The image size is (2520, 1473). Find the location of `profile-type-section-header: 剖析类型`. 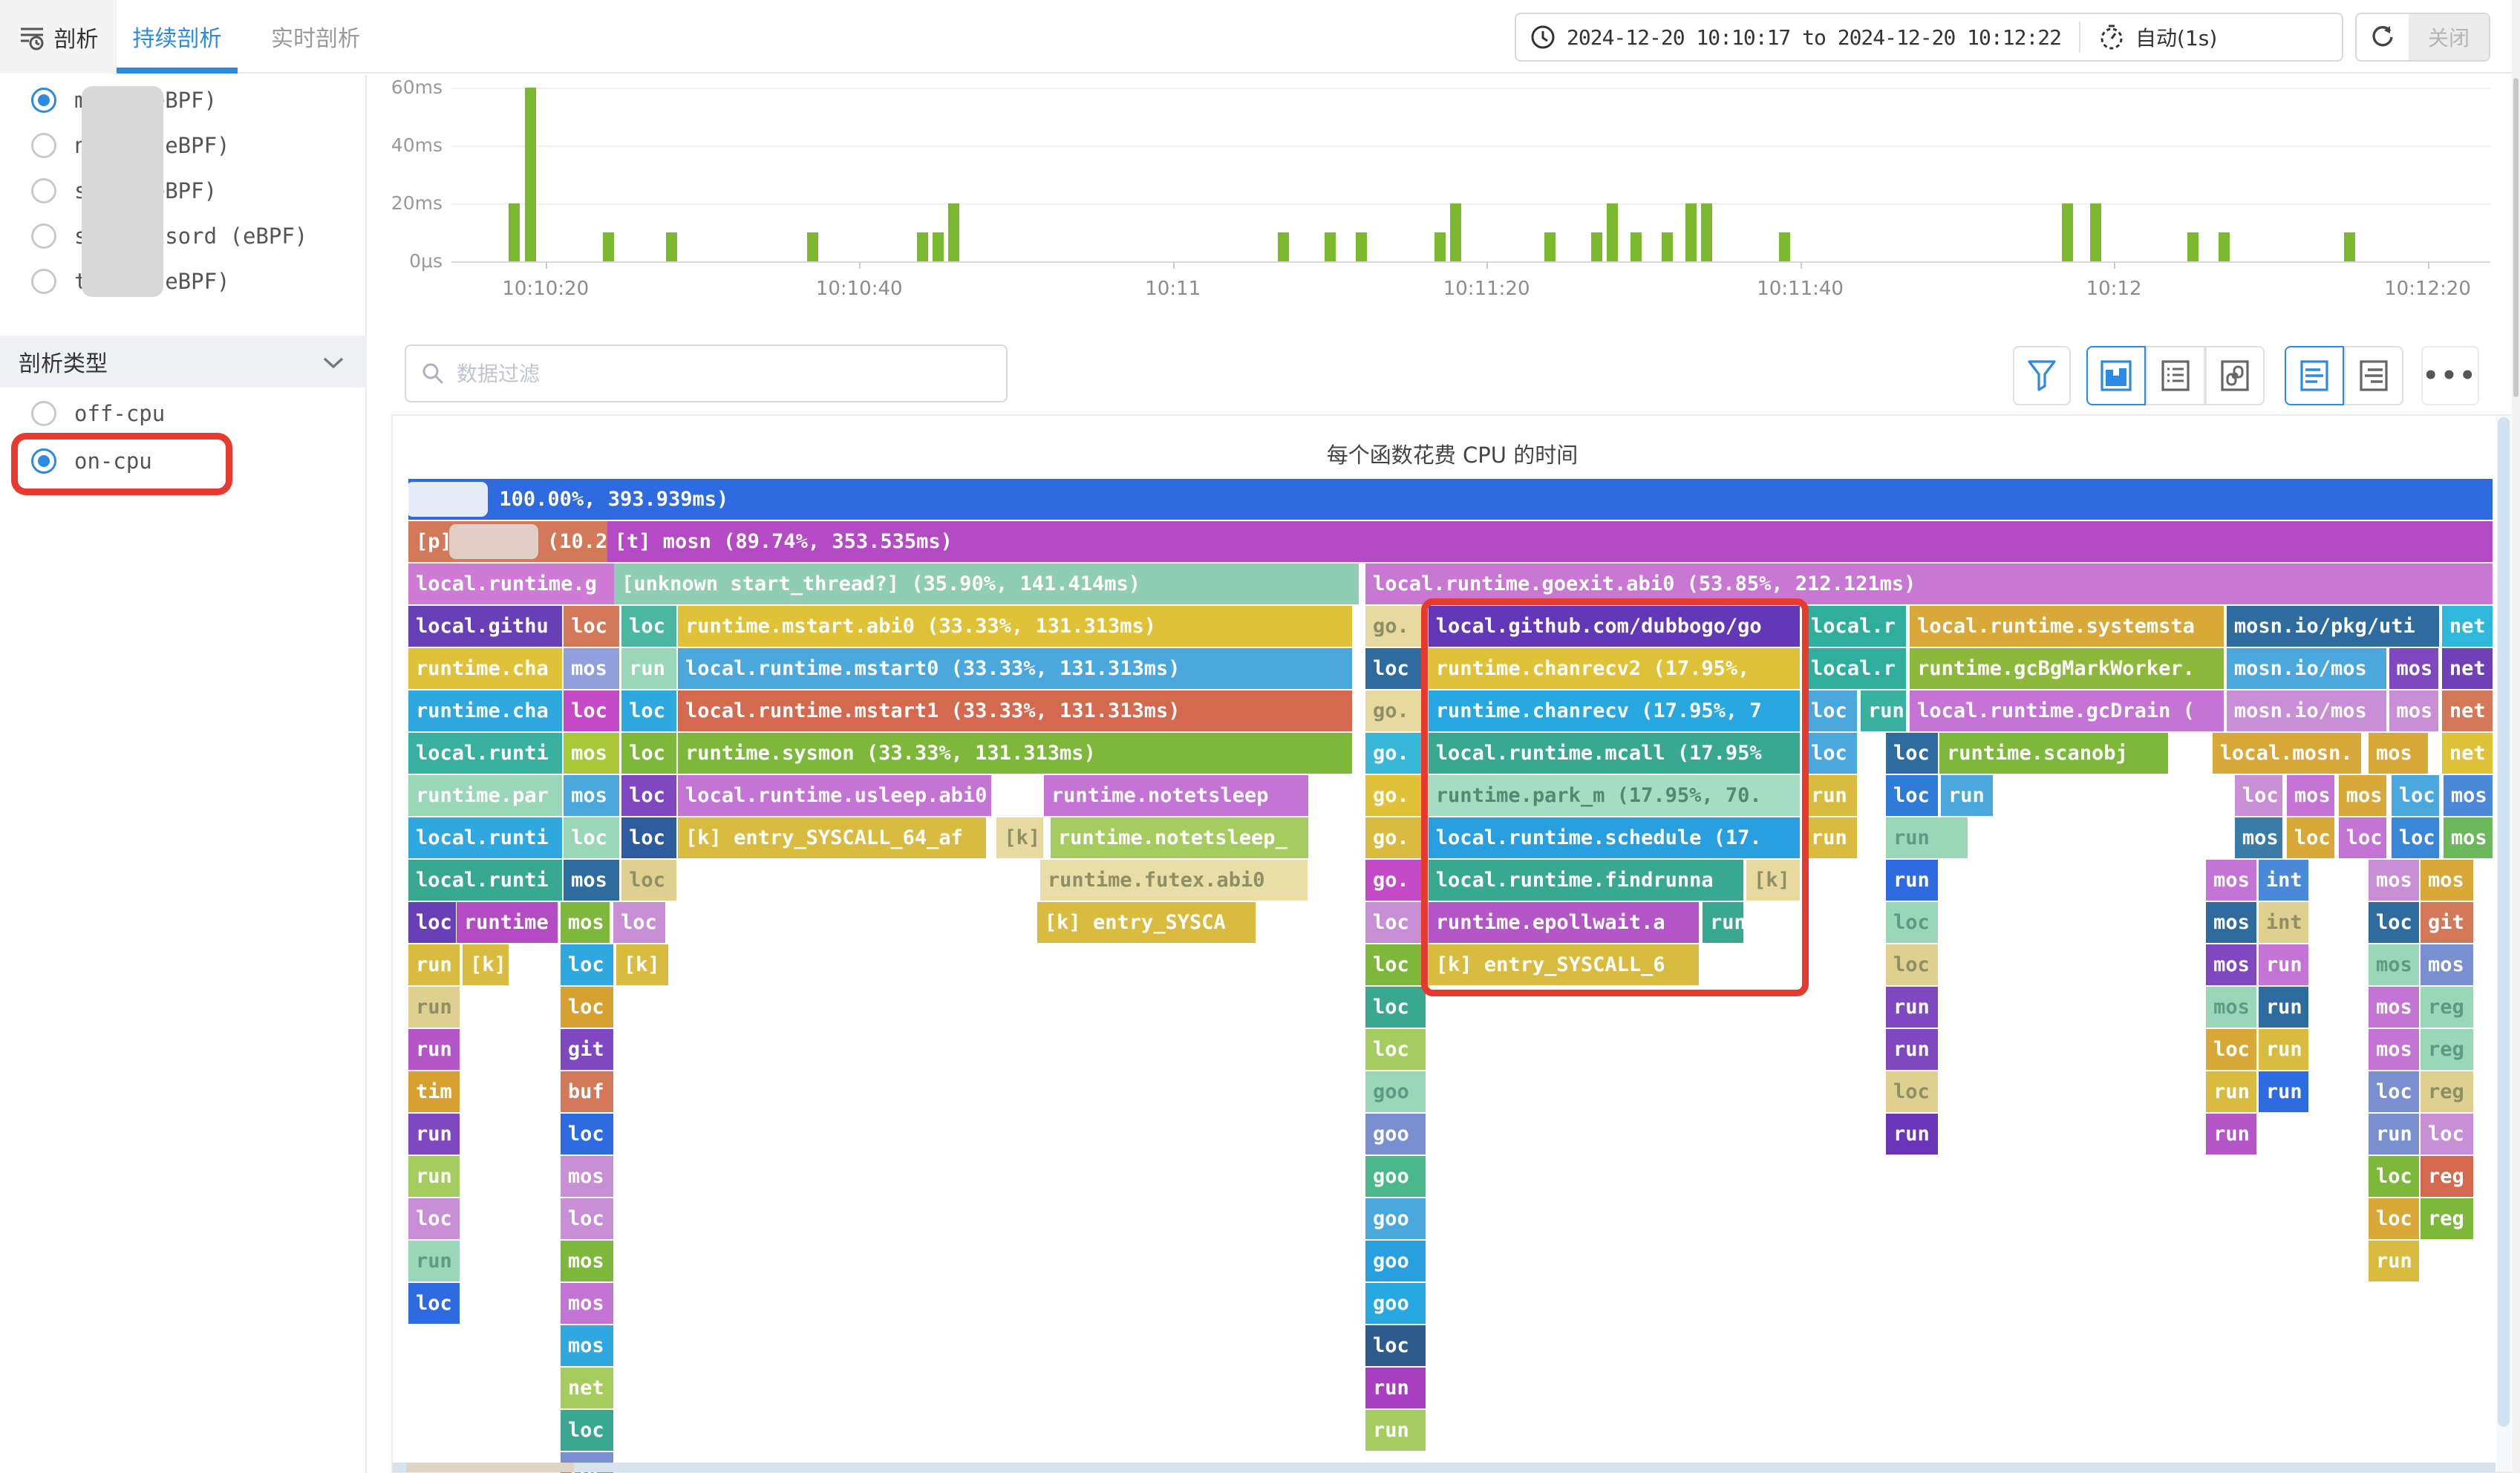

profile-type-section-header: 剖析类型 is located at coordinates (184, 362).